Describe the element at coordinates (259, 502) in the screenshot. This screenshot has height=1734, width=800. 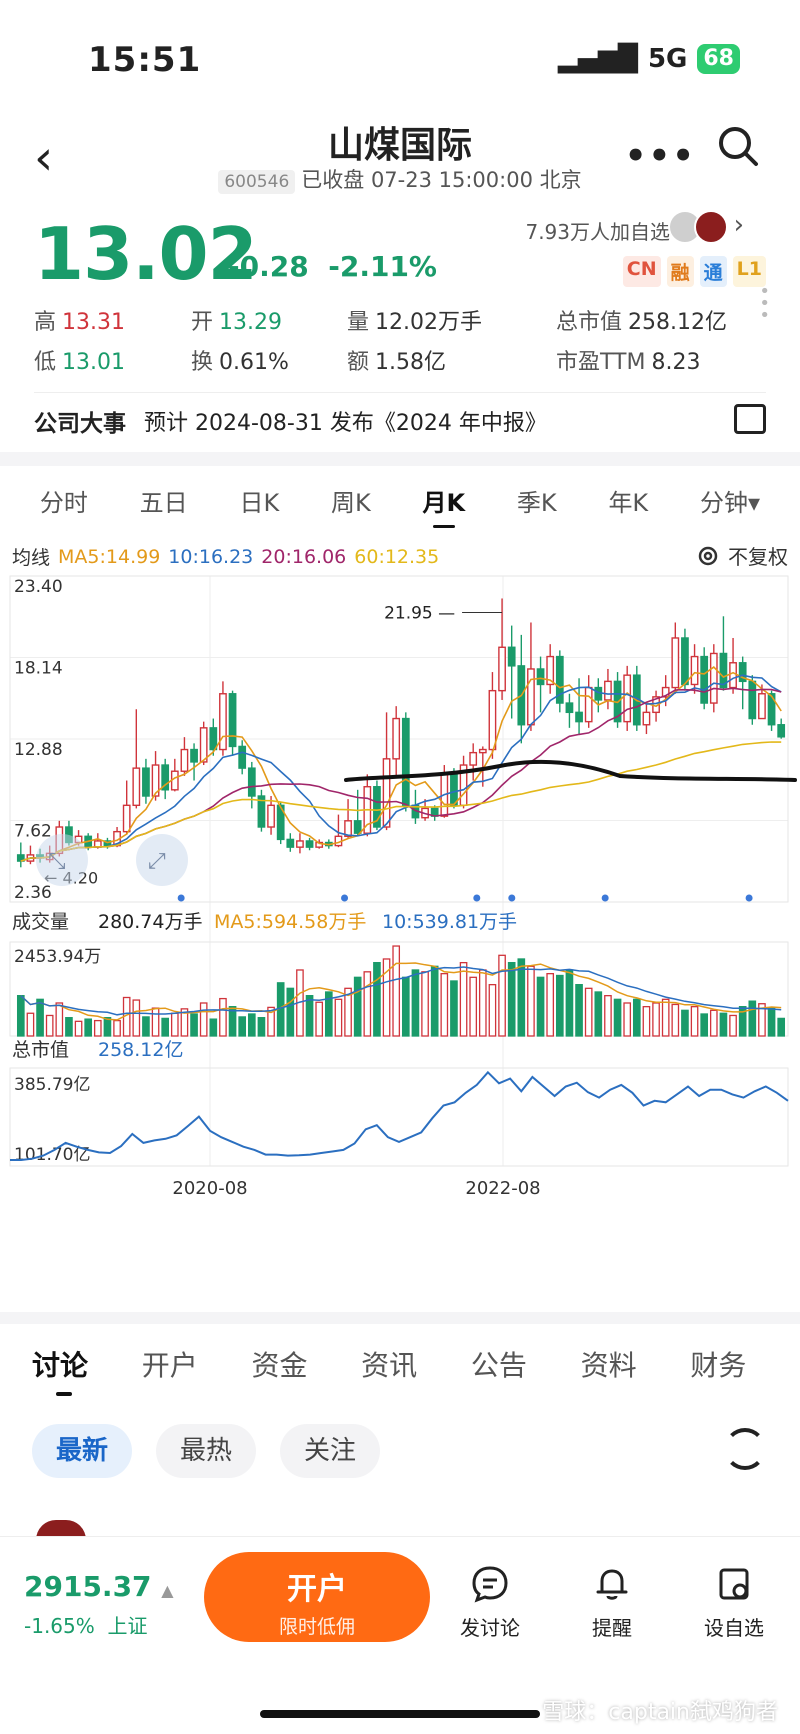
I see `period-tab: 日K` at that location.